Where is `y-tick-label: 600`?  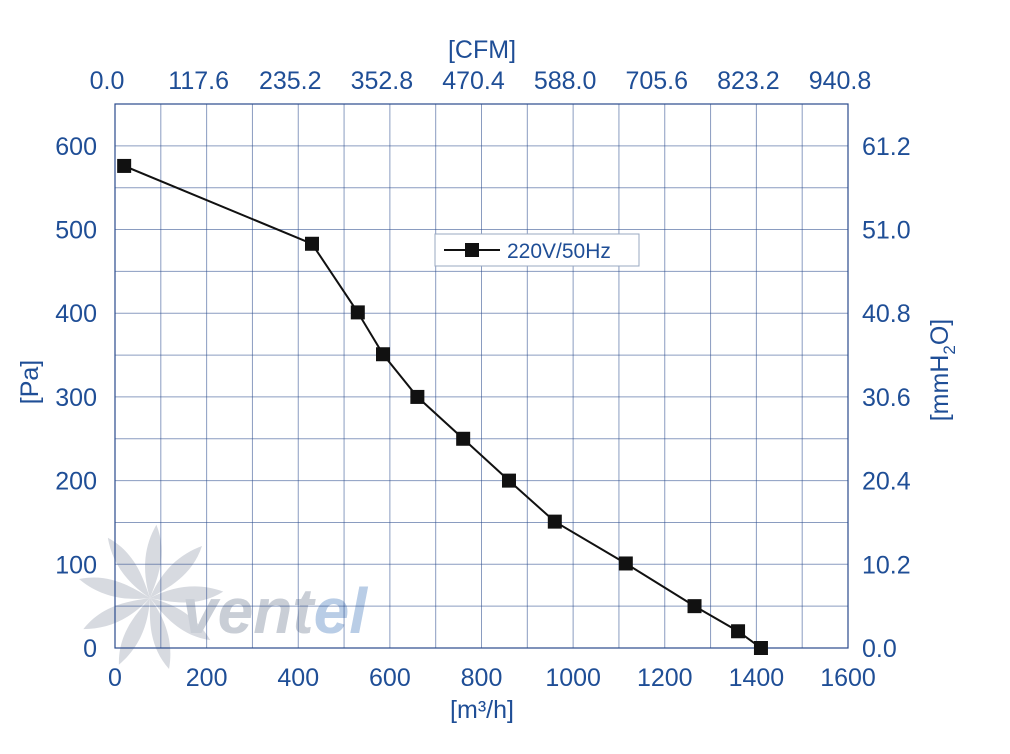
y-tick-label: 600 is located at coordinates (76, 147).